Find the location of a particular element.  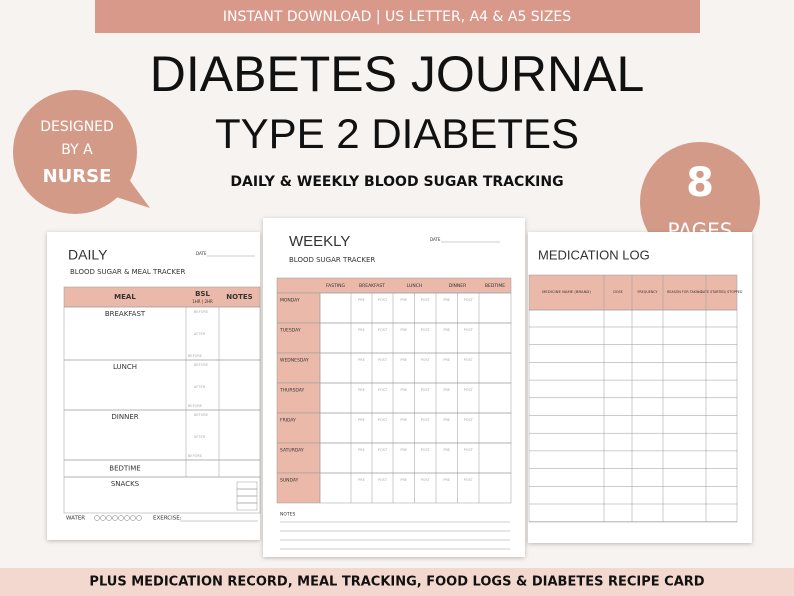

label: SATURDAY is located at coordinates (292, 451).